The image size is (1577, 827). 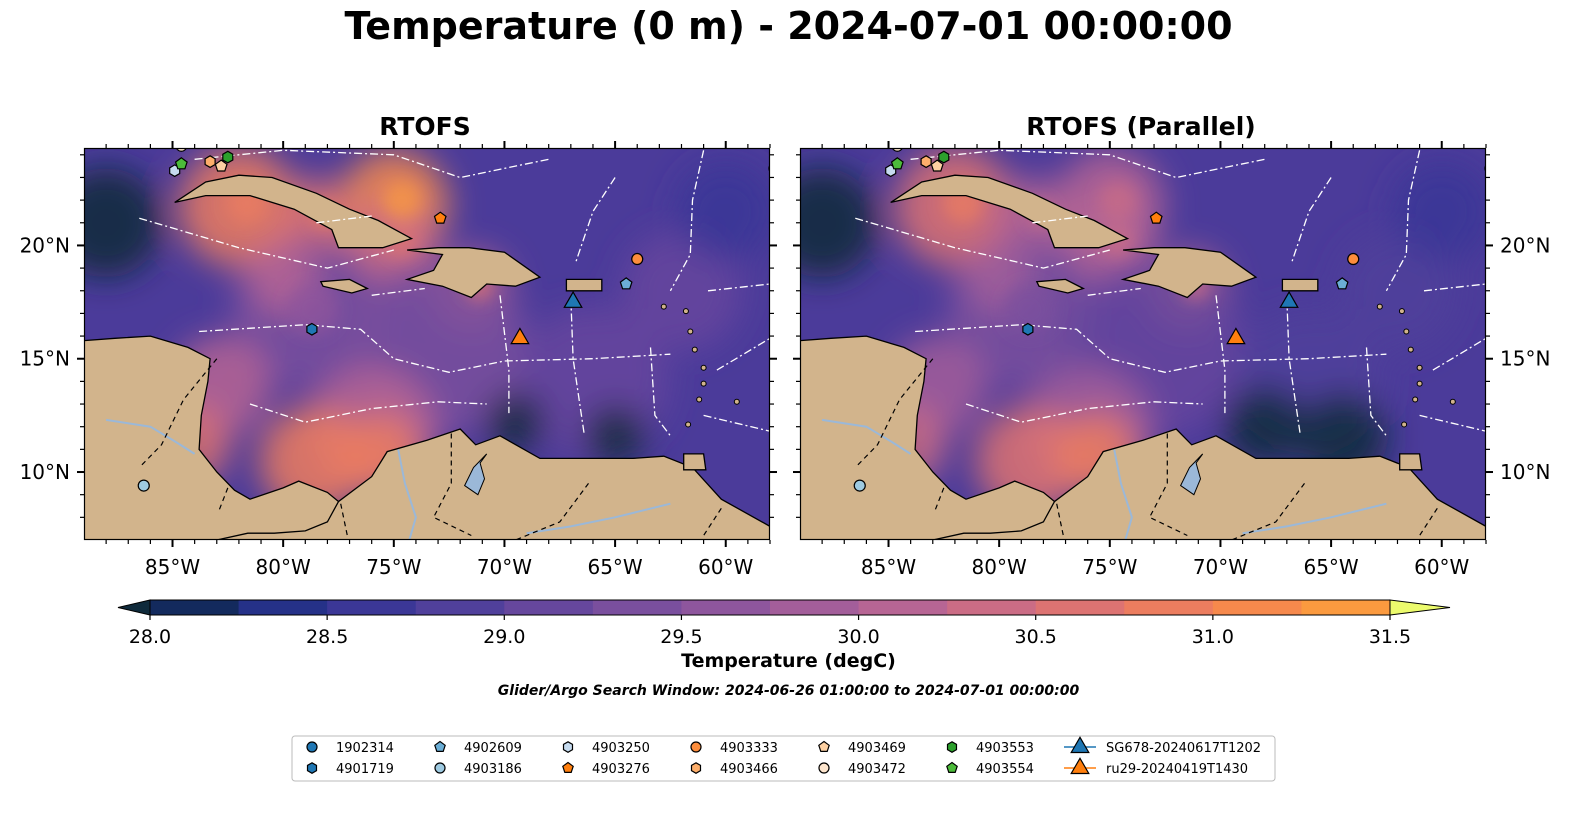 What do you see at coordinates (621, 748) in the screenshot?
I see `legend-label: 4903250` at bounding box center [621, 748].